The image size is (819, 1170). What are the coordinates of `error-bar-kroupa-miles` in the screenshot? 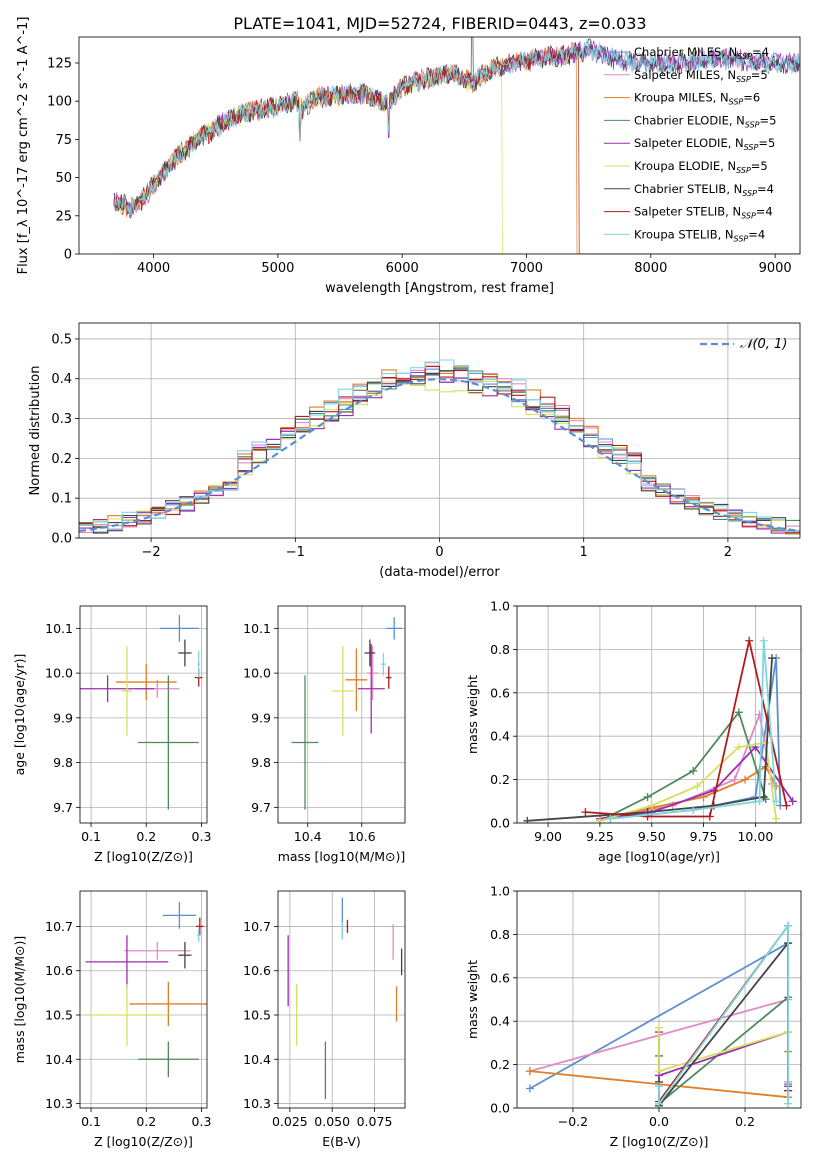 It's located at (168, 1004).